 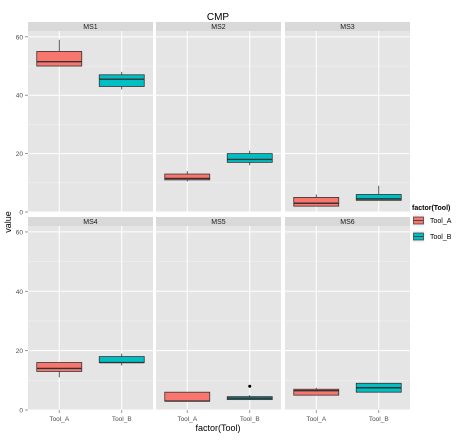 I want to click on panel-strip-label: MS2, so click(x=218, y=27).